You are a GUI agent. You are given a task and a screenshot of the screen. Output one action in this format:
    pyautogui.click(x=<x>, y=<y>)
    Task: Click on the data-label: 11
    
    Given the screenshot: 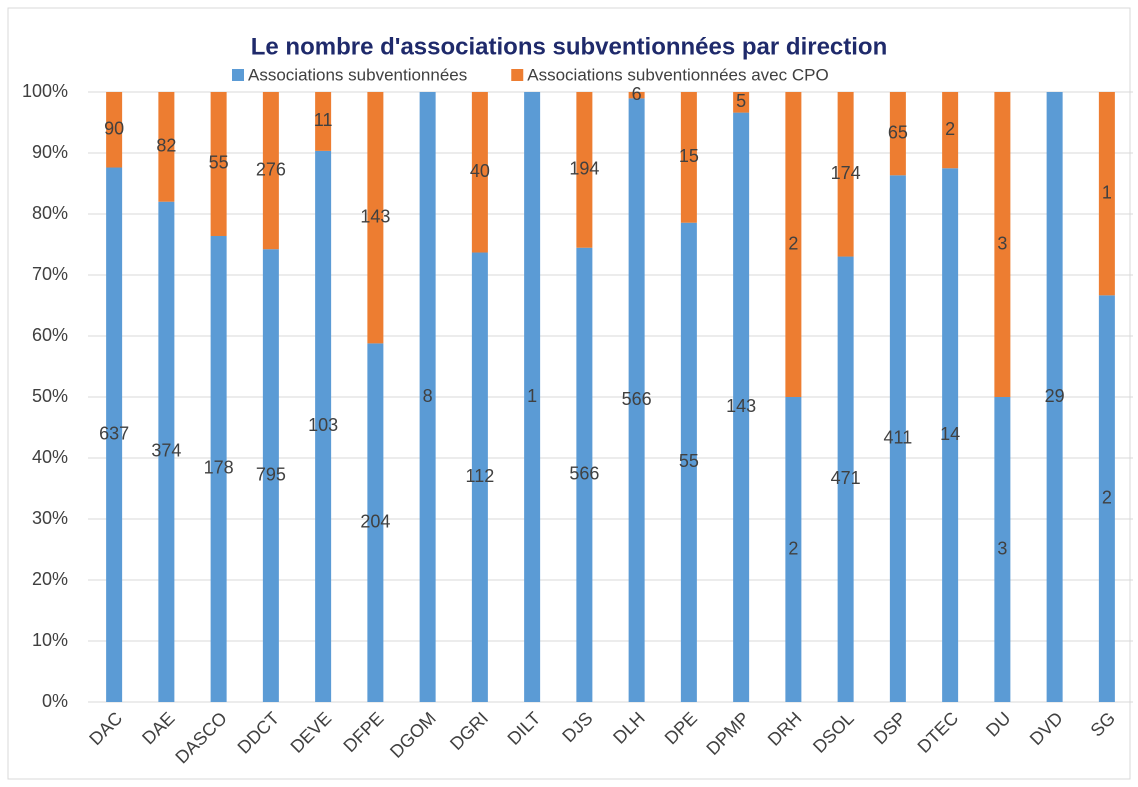 What is the action you would take?
    pyautogui.click(x=323, y=120)
    